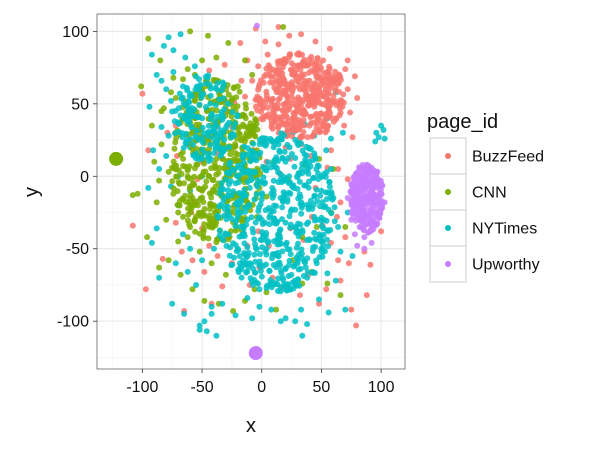 This screenshot has width=600, height=455. What do you see at coordinates (504, 229) in the screenshot?
I see `legend-label-nytimes: NYTimes` at bounding box center [504, 229].